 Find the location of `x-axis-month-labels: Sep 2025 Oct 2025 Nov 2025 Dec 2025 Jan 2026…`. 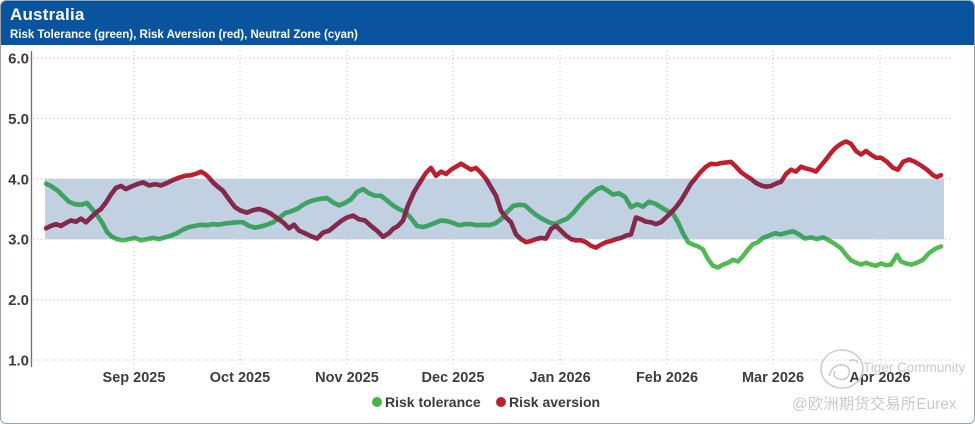

x-axis-month-labels: Sep 2025 Oct 2025 Nov 2025 Dec 2025 Jan 2026… is located at coordinates (507, 378).